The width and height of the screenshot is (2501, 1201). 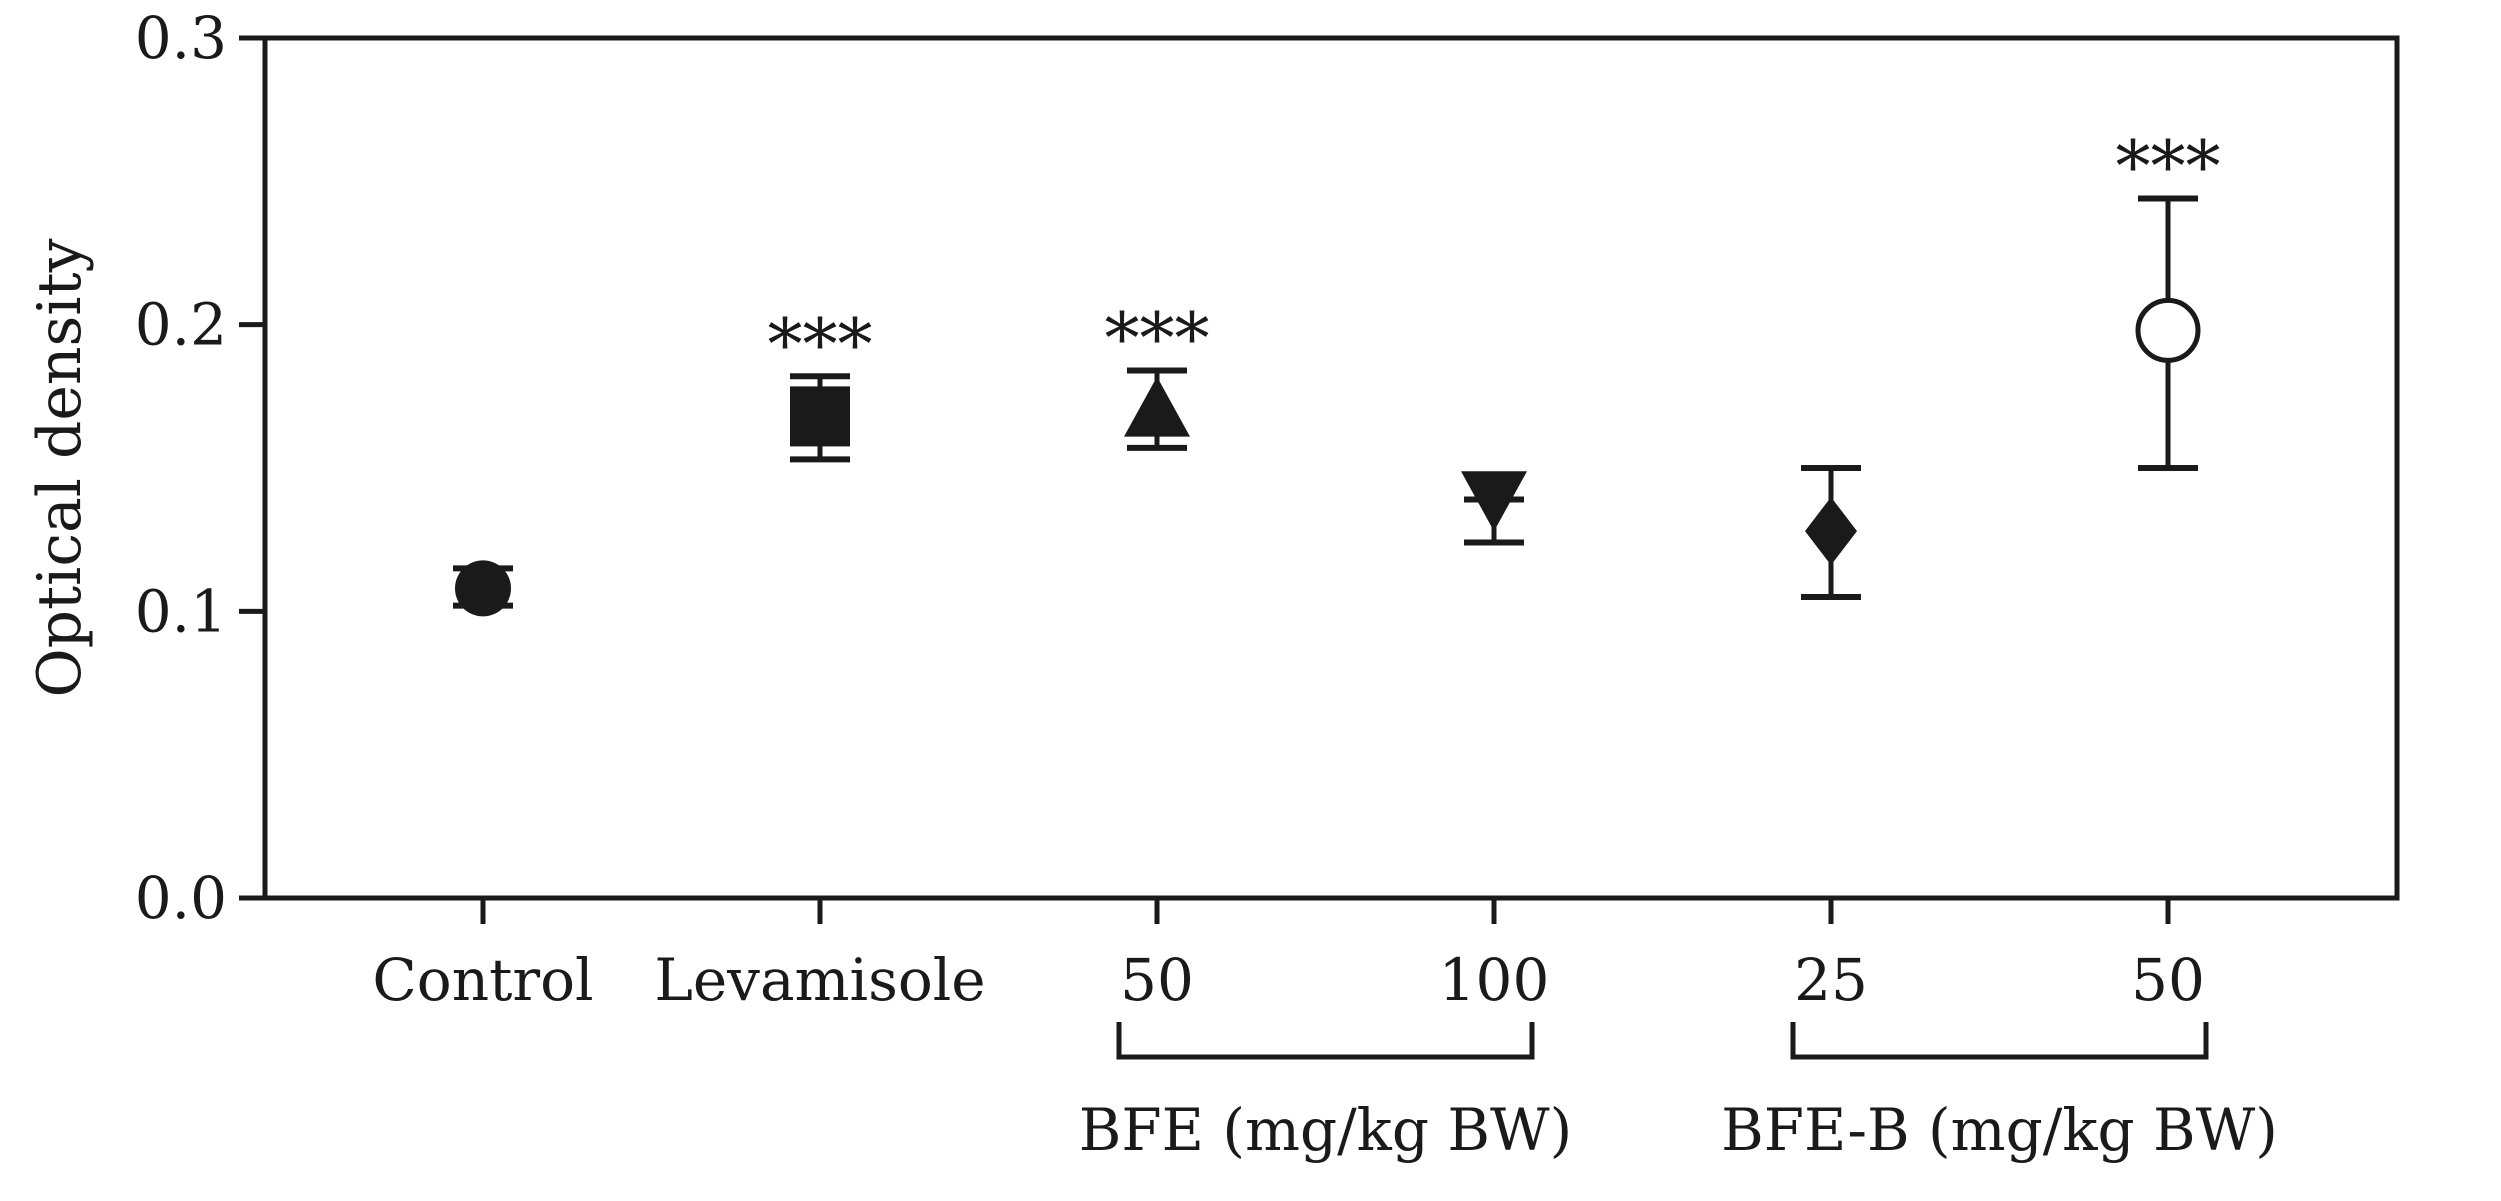 What do you see at coordinates (1326, 1130) in the screenshot?
I see `group-label: BFE (mg/kg BW)` at bounding box center [1326, 1130].